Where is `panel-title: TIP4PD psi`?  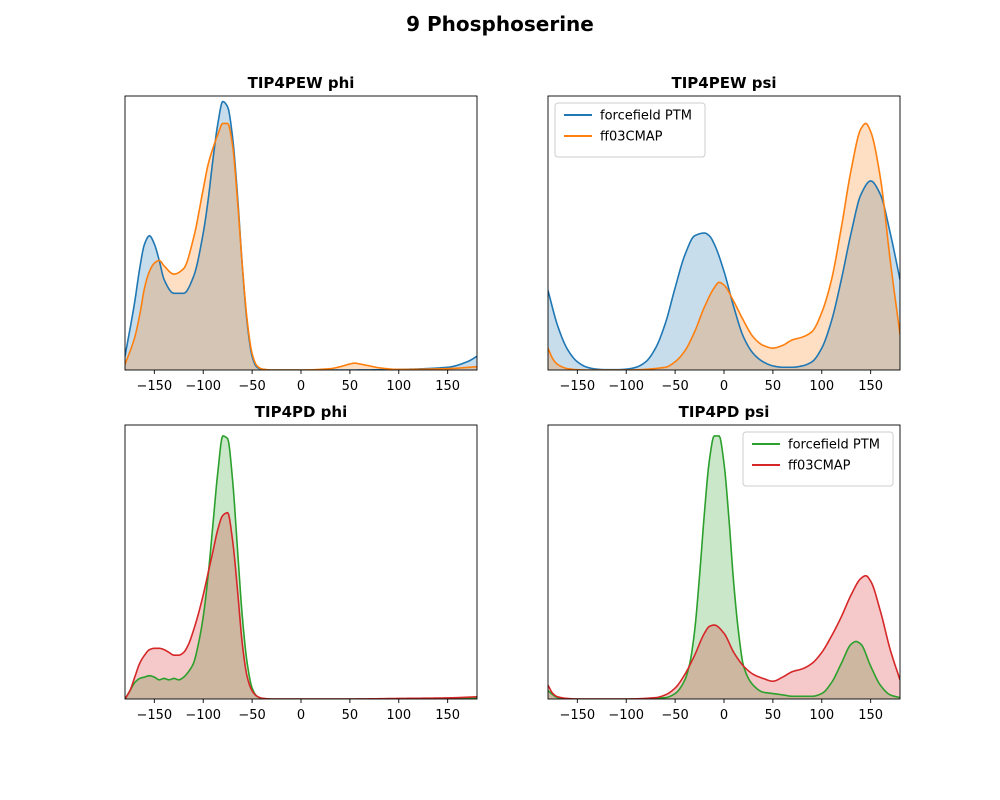
panel-title: TIP4PD psi is located at coordinates (724, 412).